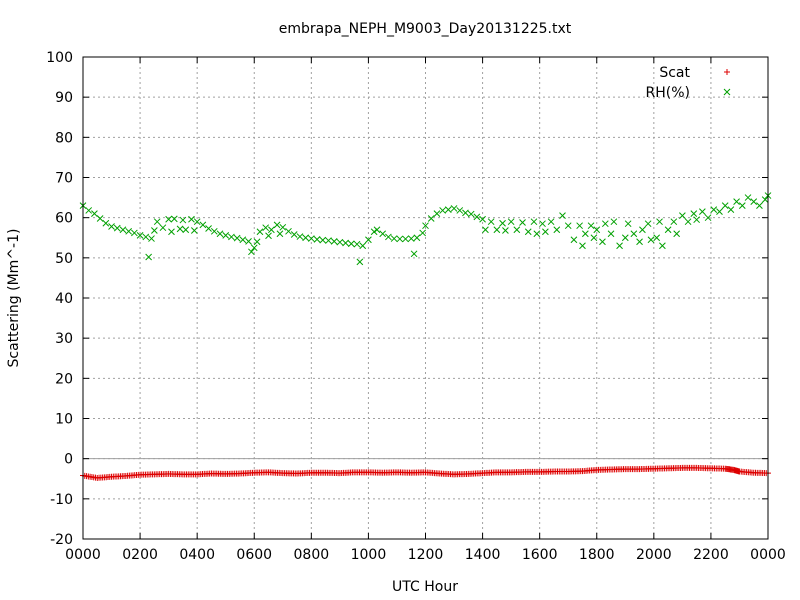 Image resolution: width=800 pixels, height=600 pixels. What do you see at coordinates (727, 92) in the screenshot?
I see `legend-marker-rh` at bounding box center [727, 92].